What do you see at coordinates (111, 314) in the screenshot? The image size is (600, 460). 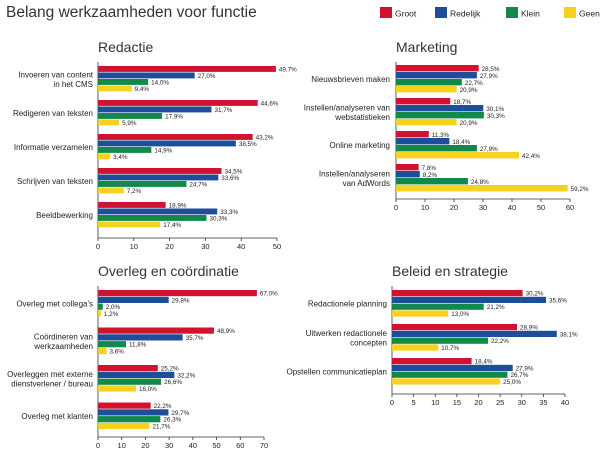 I see `overleg-en-coordinatie-data-label: 1,2%` at bounding box center [111, 314].